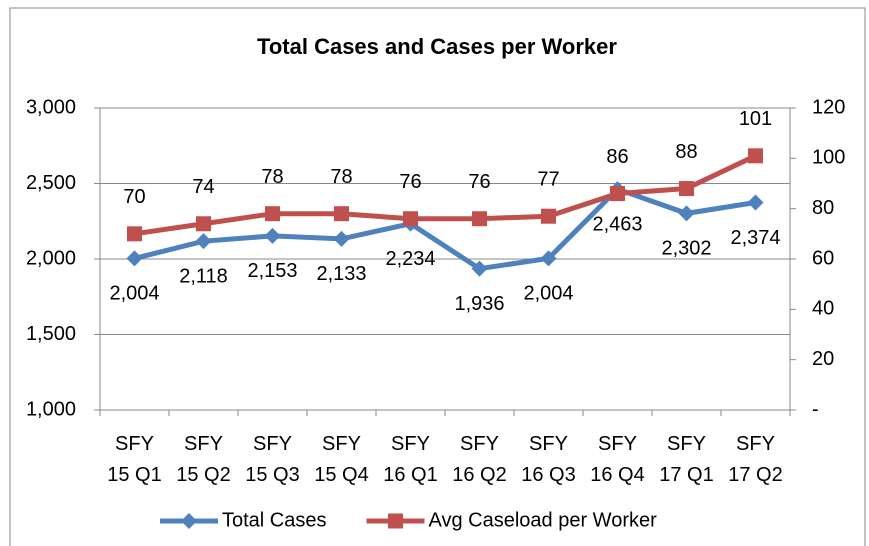 The height and width of the screenshot is (546, 869). Describe the element at coordinates (823, 258) in the screenshot. I see `y2-tick-label: 60` at that location.